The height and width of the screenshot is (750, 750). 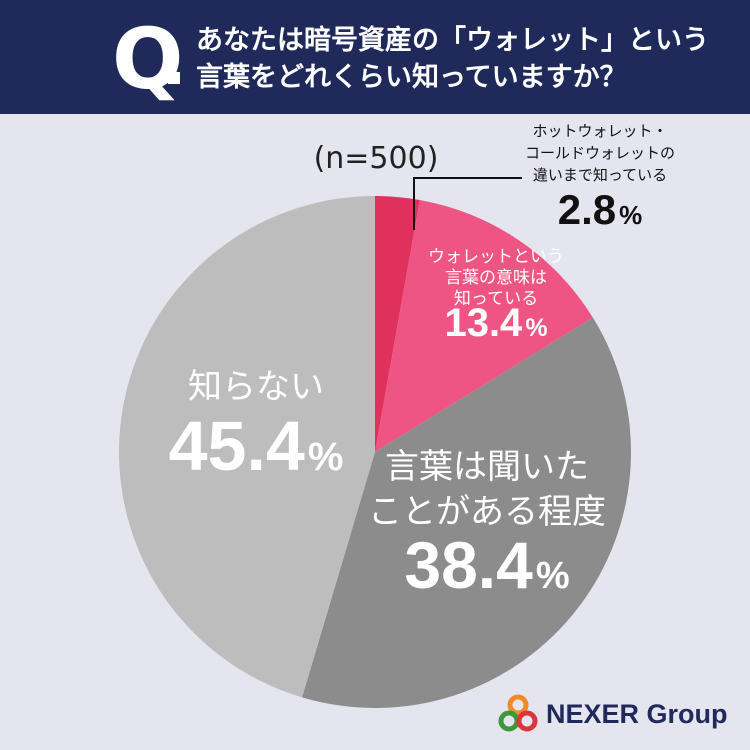 What do you see at coordinates (487, 467) in the screenshot?
I see `slice-label-heard-of: 言葉は聞いた` at bounding box center [487, 467].